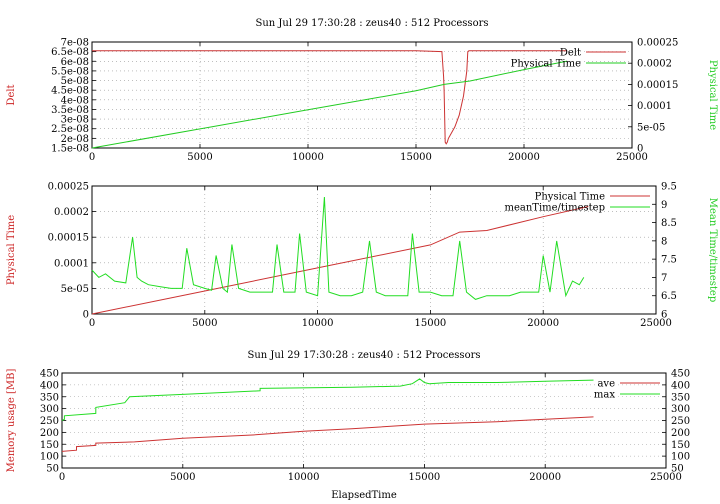  Describe the element at coordinates (49, 421) in the screenshot. I see `y-tick-label: 250` at that location.